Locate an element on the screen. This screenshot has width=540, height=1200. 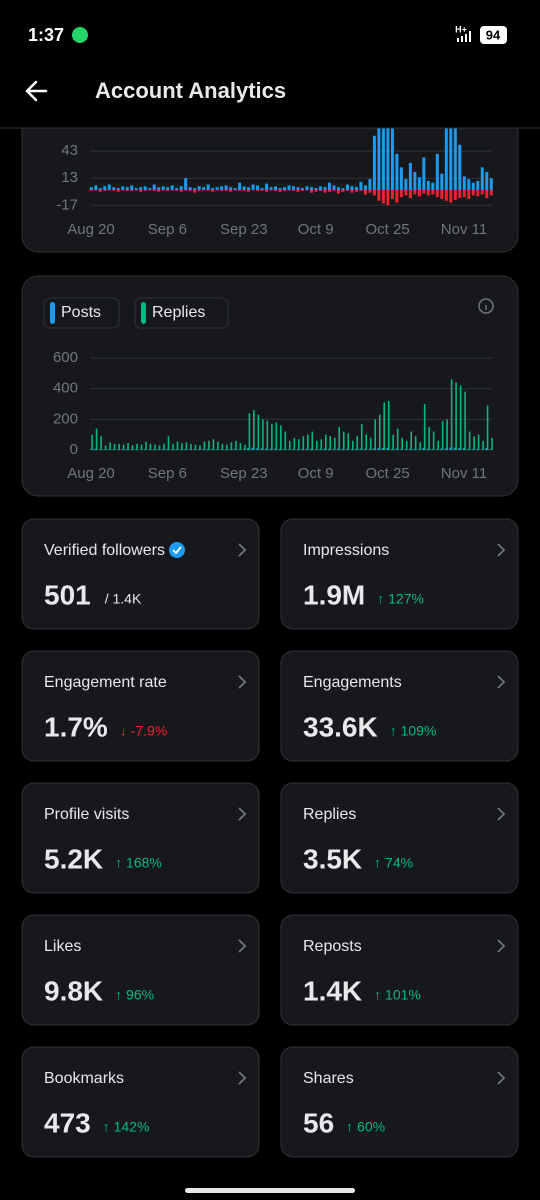
stat-card: Verified followers 501 / 1.4K is located at coordinates (140, 574).